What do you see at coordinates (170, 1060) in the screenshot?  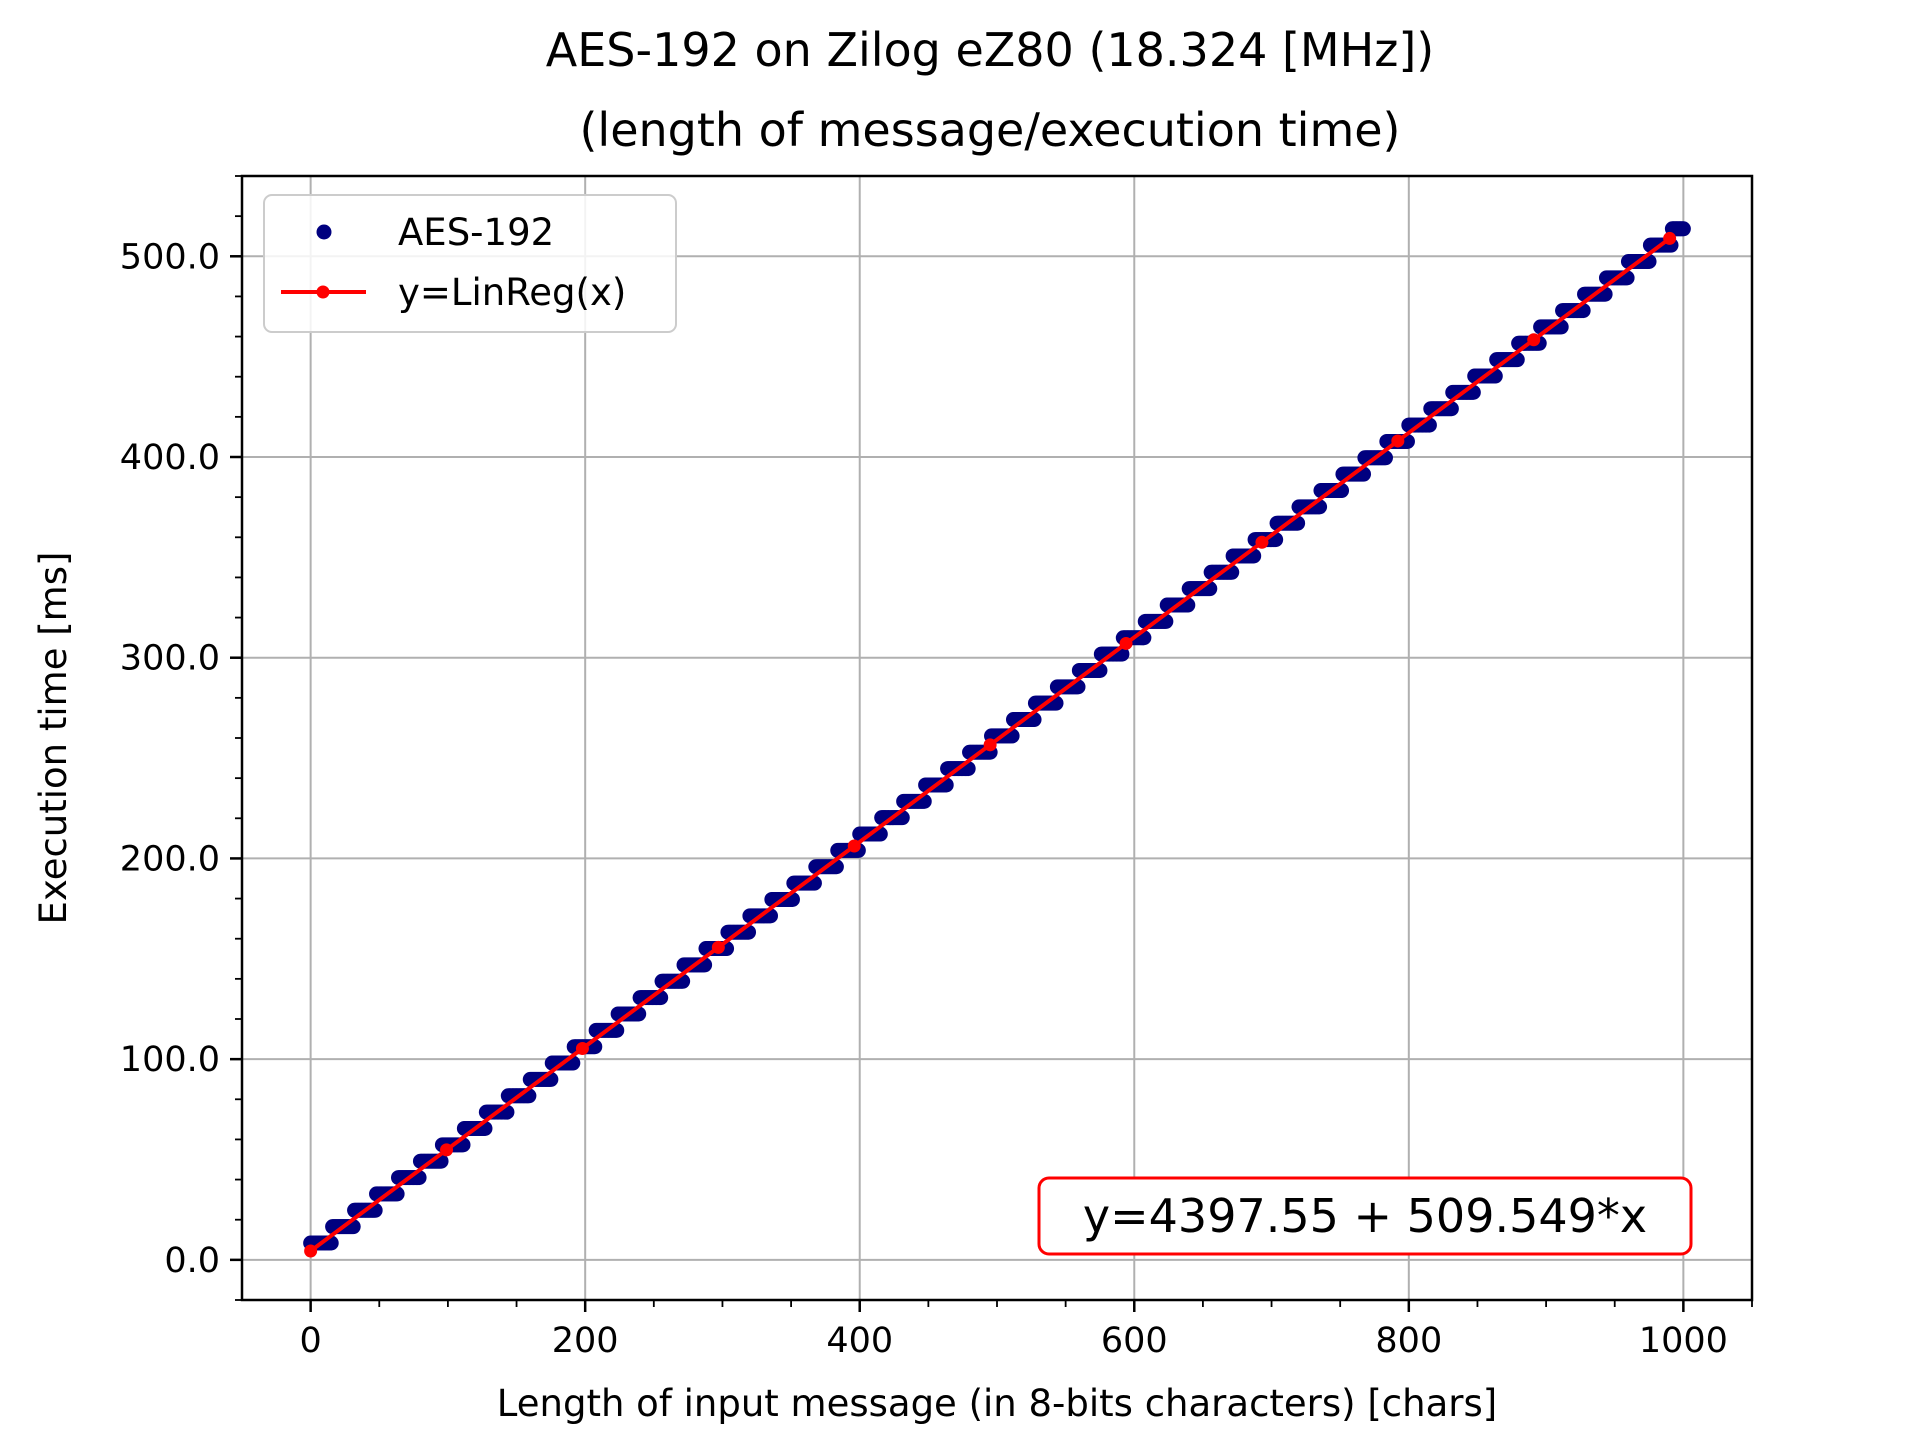 I see `y-tick-label: 100.0` at bounding box center [170, 1060].